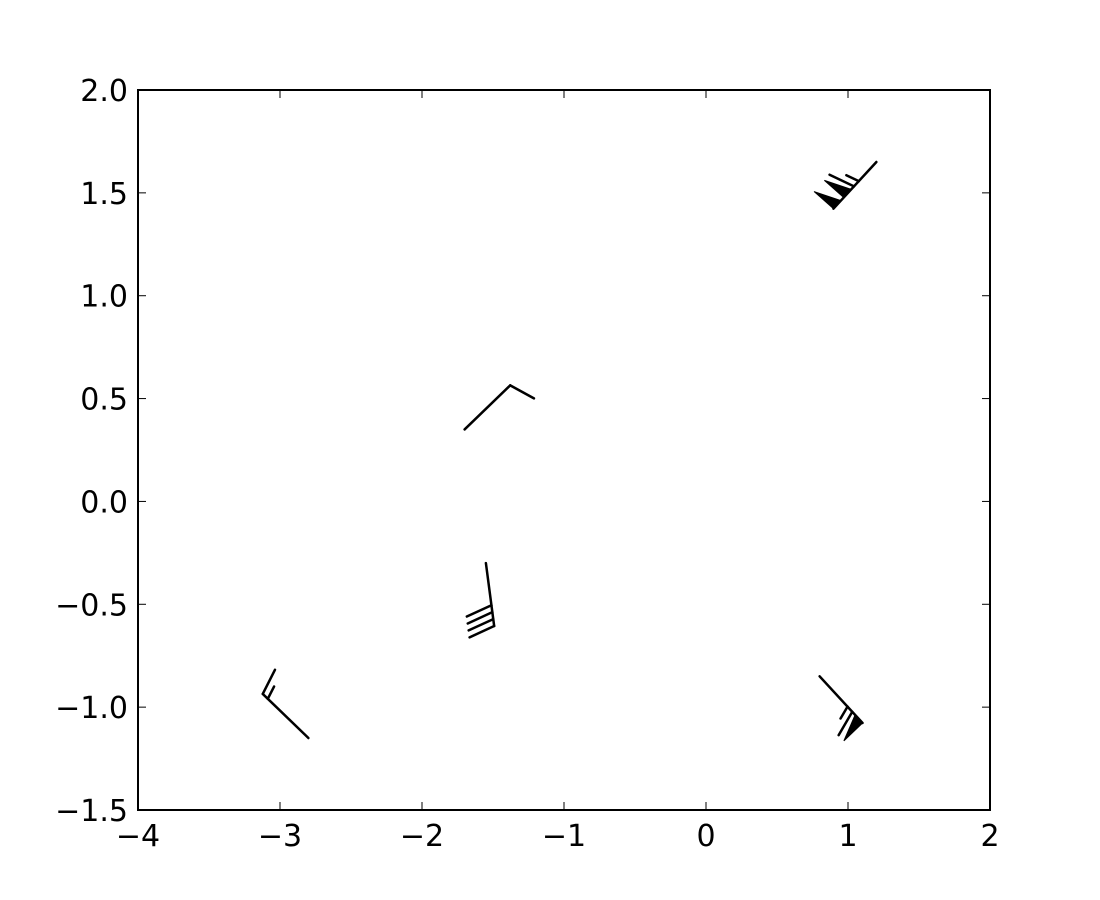 The height and width of the screenshot is (900, 1100). I want to click on y-tick-label: 1.5, so click(104, 194).